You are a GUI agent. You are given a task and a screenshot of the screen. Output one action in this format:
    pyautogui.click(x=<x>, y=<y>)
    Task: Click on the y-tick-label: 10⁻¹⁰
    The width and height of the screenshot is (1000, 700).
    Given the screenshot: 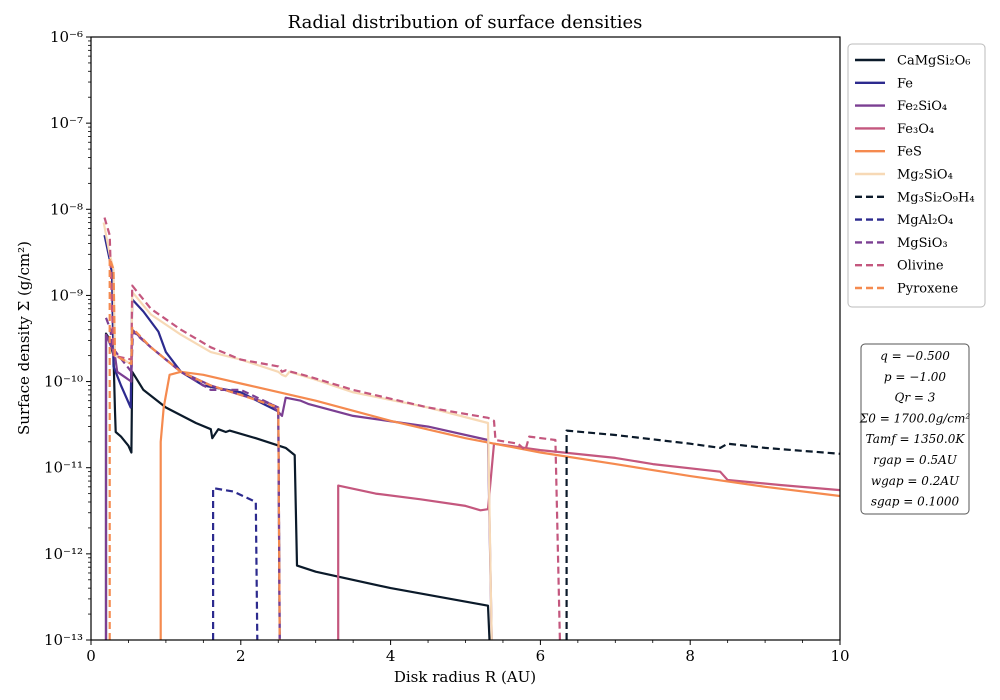 What is the action you would take?
    pyautogui.click(x=63, y=382)
    